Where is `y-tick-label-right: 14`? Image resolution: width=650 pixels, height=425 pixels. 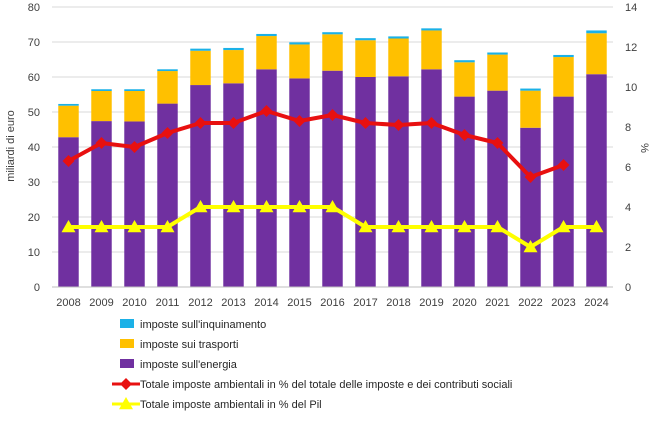 y-tick-label-right: 14 is located at coordinates (631, 8).